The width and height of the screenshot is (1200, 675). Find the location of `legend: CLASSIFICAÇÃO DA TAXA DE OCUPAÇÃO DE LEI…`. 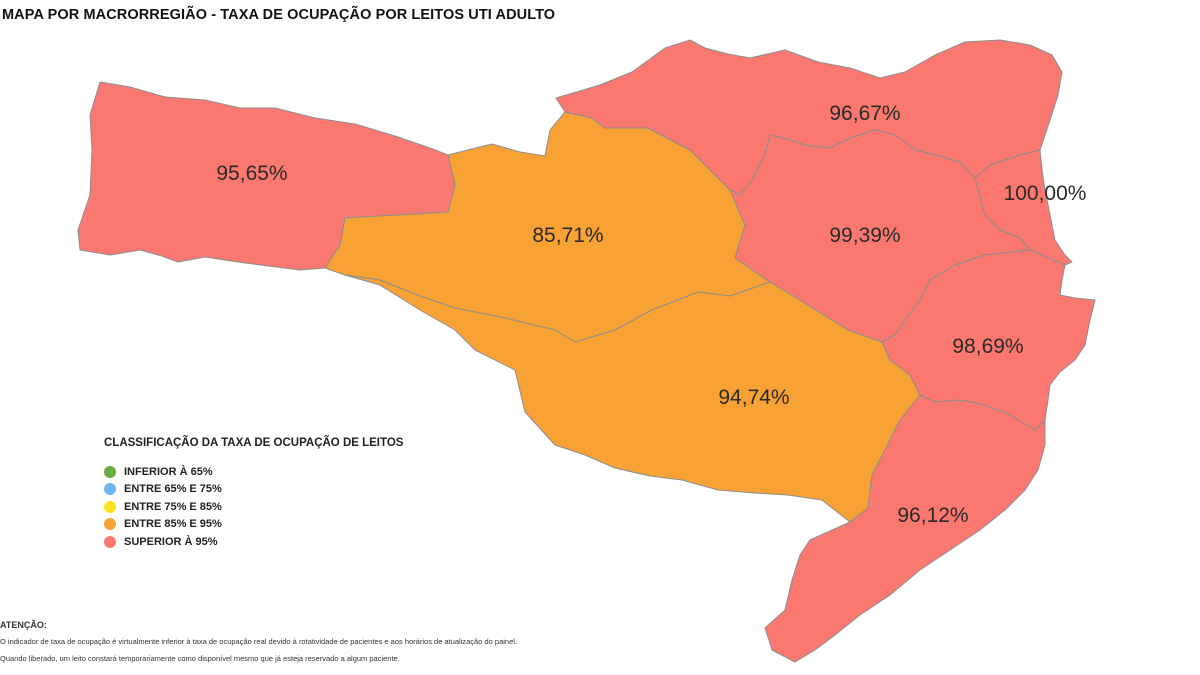

legend: CLASSIFICAÇÃO DA TAXA DE OCUPAÇÃO DE LEI… is located at coordinates (253, 494).